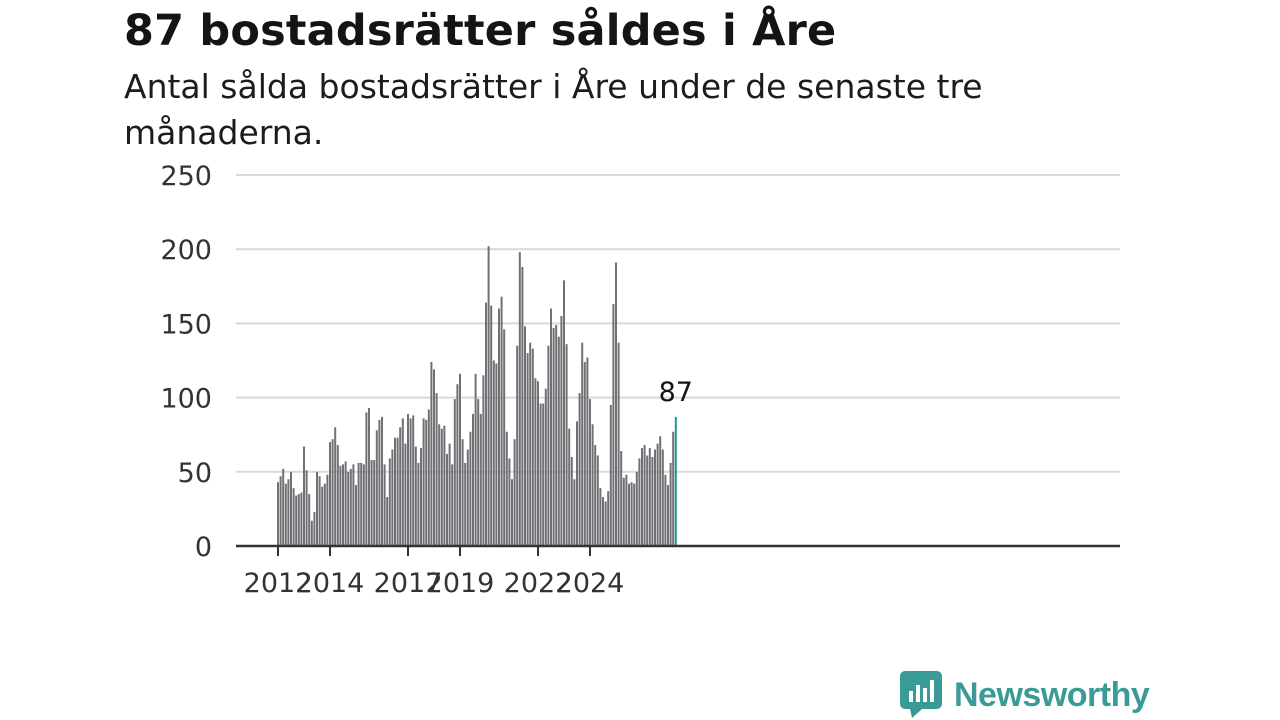  I want to click on x-tick-label: 2014, so click(330, 583).